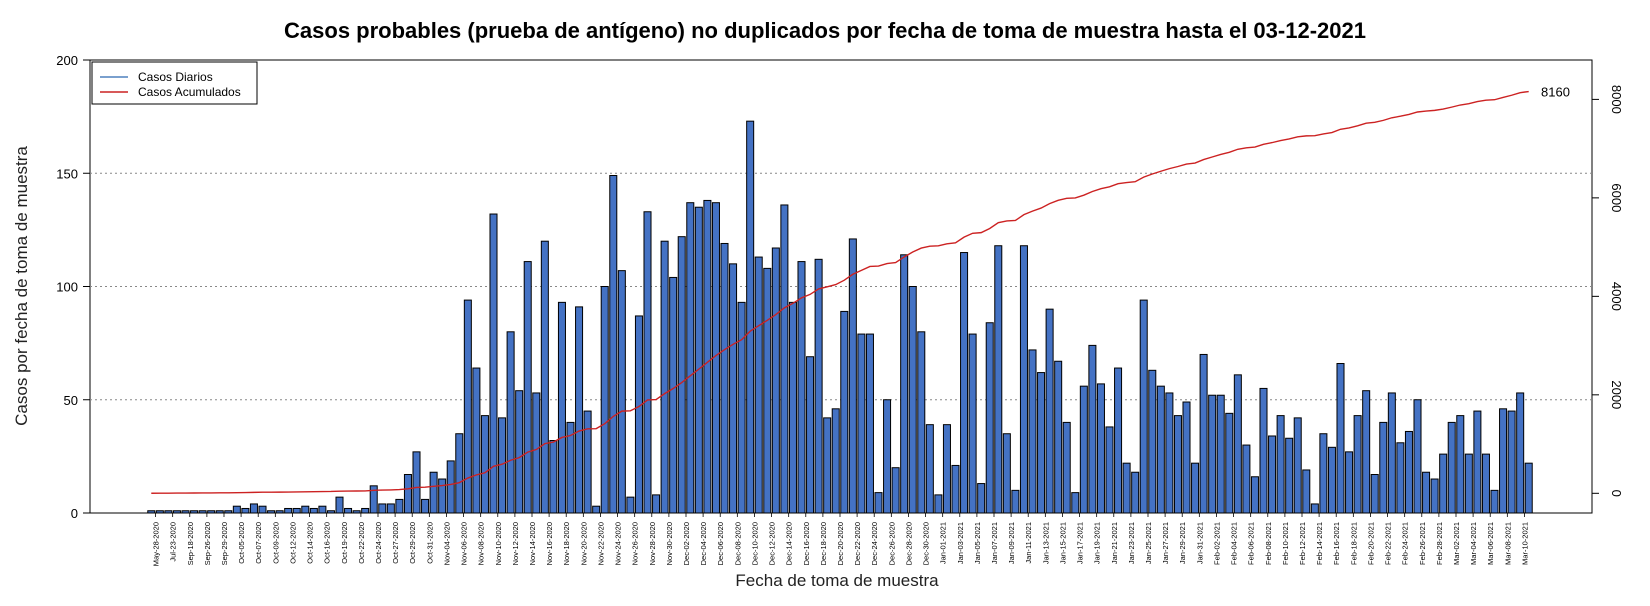 Image resolution: width=1650 pixels, height=606 pixels. I want to click on x-tick-label: Nov-10-2020, so click(498, 543).